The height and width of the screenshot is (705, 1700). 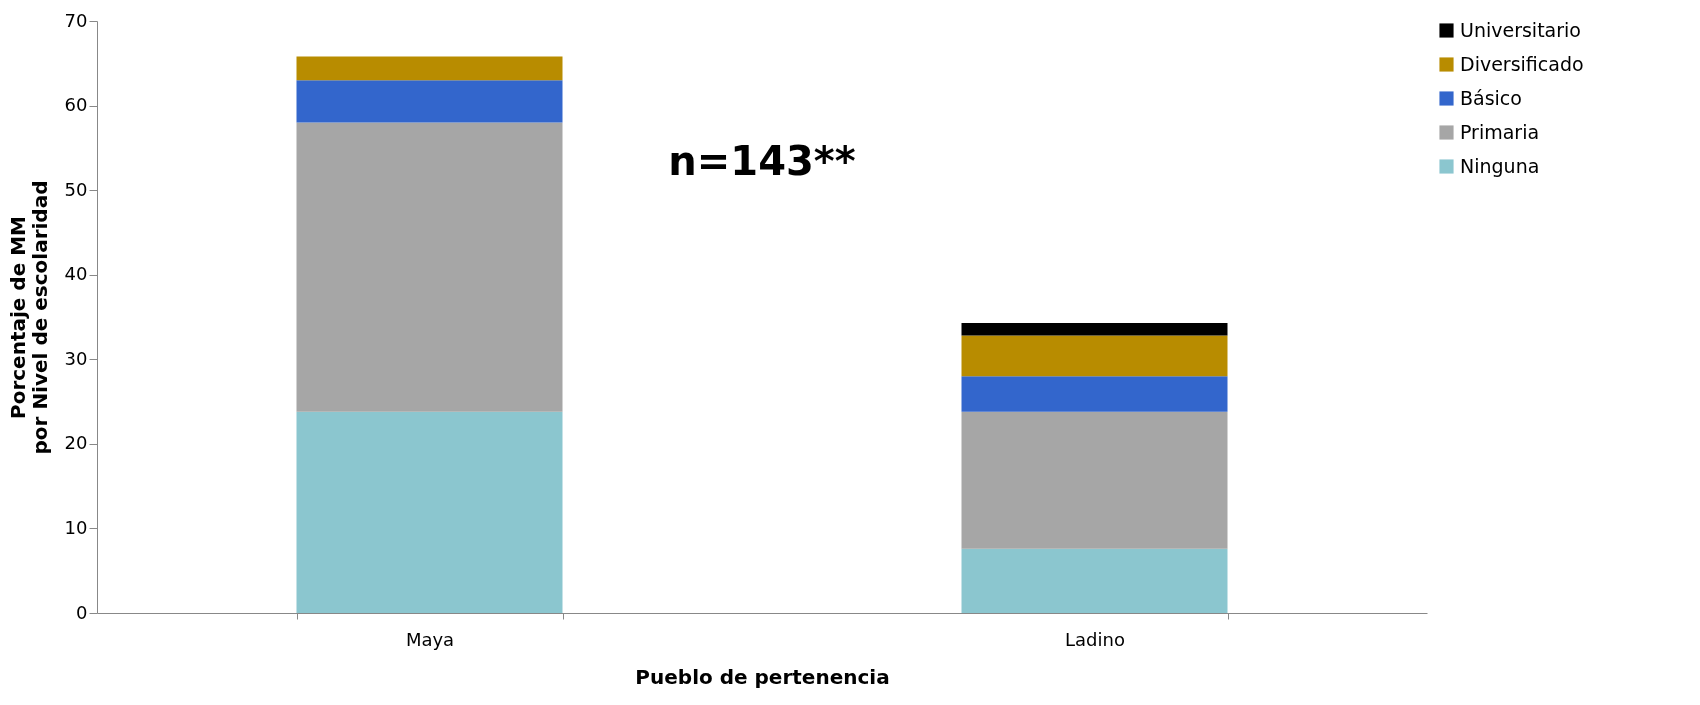 What do you see at coordinates (1095, 639) in the screenshot?
I see `x-tick-label: Ladino` at bounding box center [1095, 639].